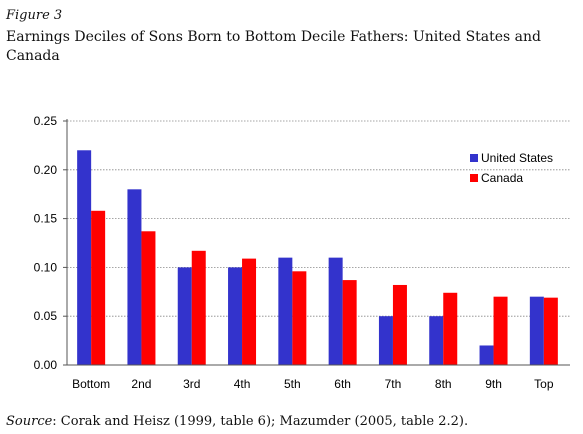 Image resolution: width=583 pixels, height=434 pixels. What do you see at coordinates (536, 330) in the screenshot?
I see `bar-united-states-top` at bounding box center [536, 330].